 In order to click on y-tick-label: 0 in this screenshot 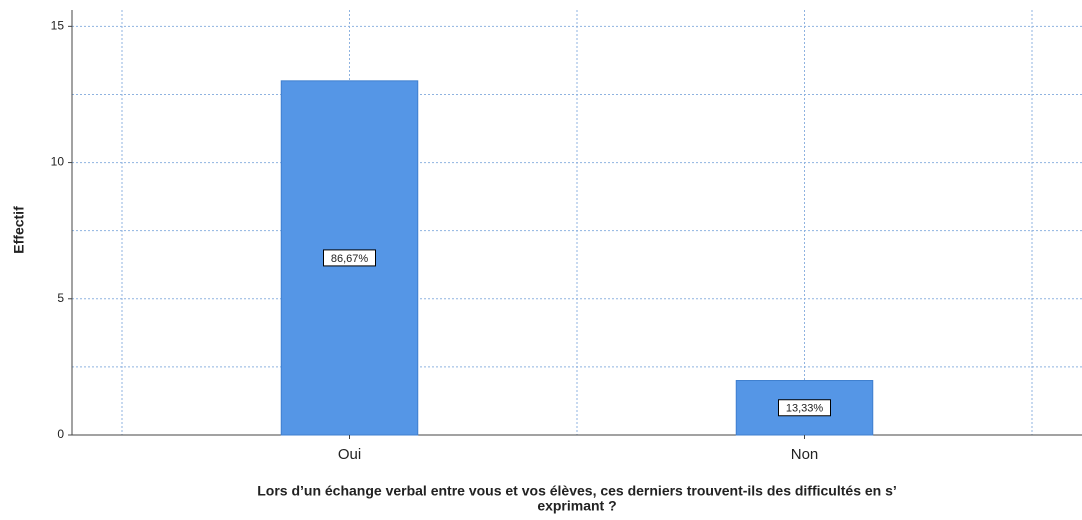, I will do `click(60, 434)`.